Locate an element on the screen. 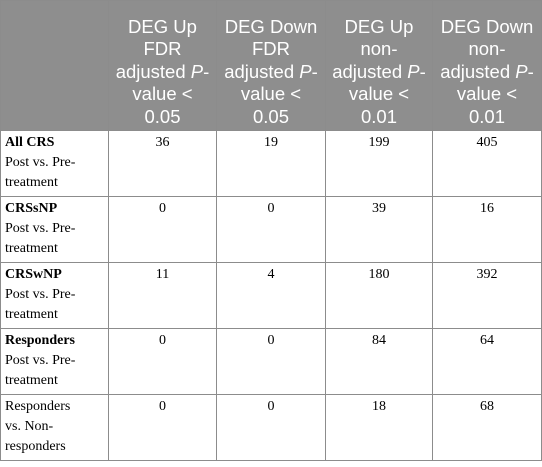 The height and width of the screenshot is (467, 542). row-label: Responders vs. Non- responders is located at coordinates (54, 427).